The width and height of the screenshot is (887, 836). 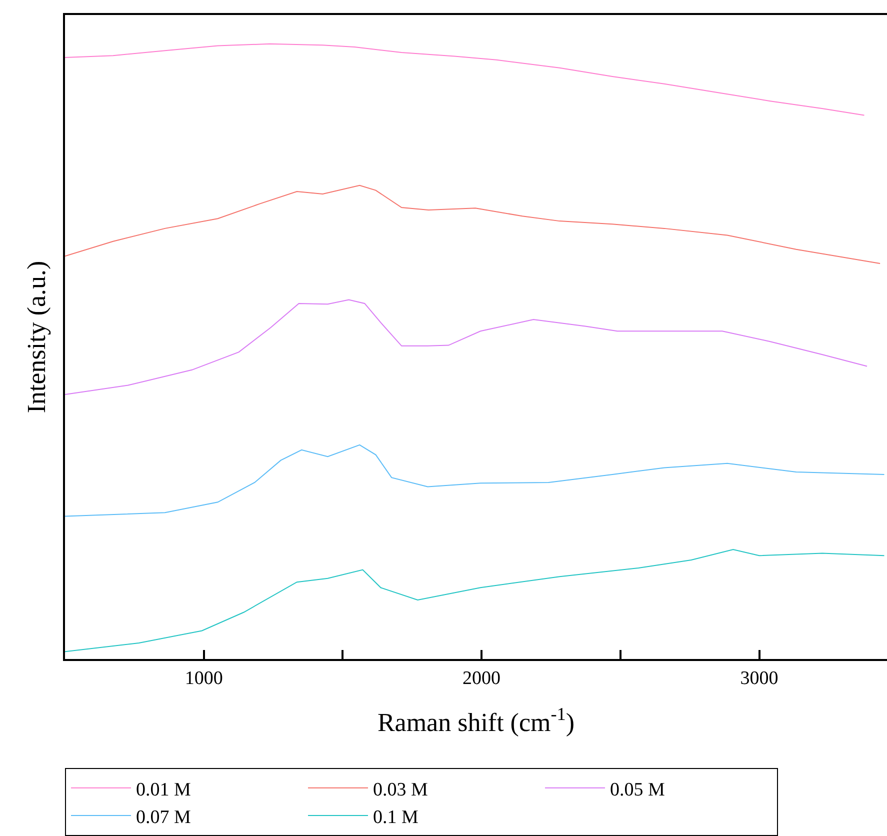 I want to click on legend-label: 0.03 M, so click(x=400, y=789).